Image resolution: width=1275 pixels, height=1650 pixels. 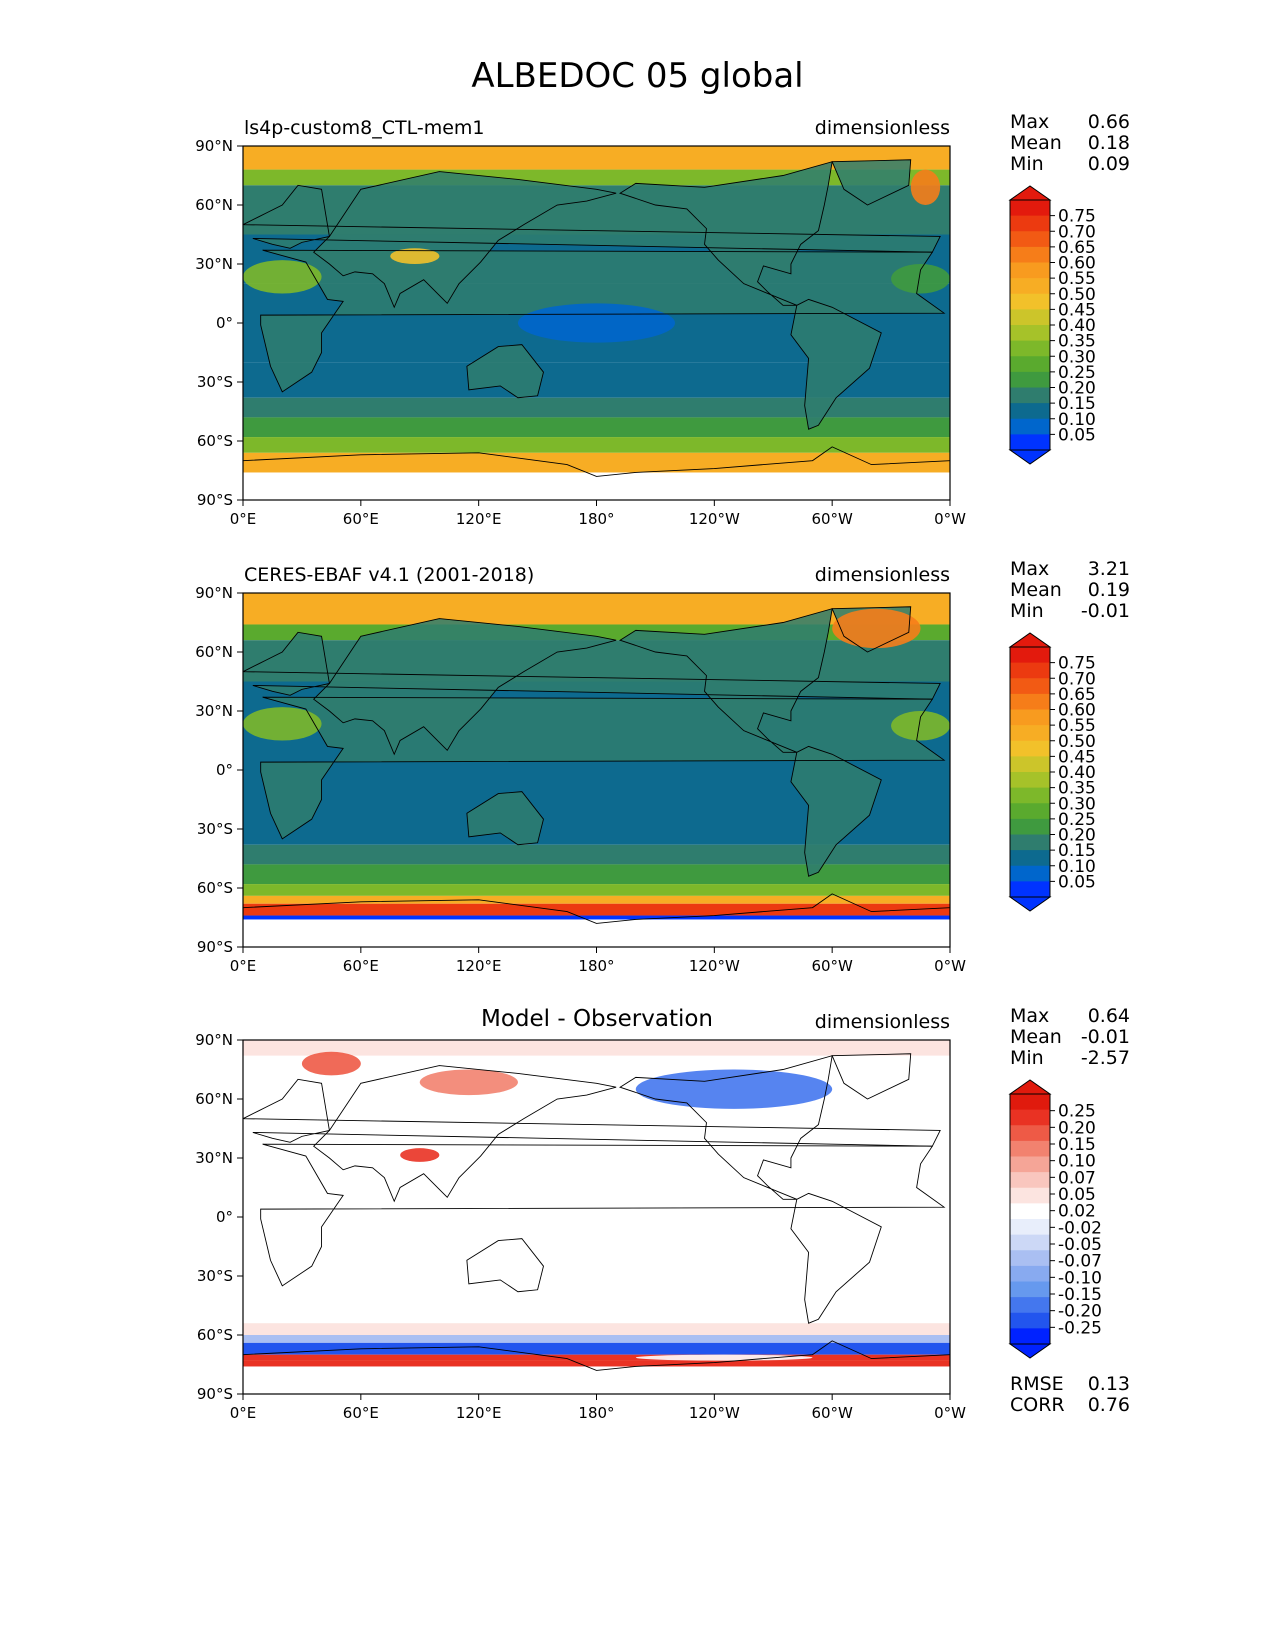 I want to click on panel-2-stat-mean-value: 0.19, so click(x=1108, y=590).